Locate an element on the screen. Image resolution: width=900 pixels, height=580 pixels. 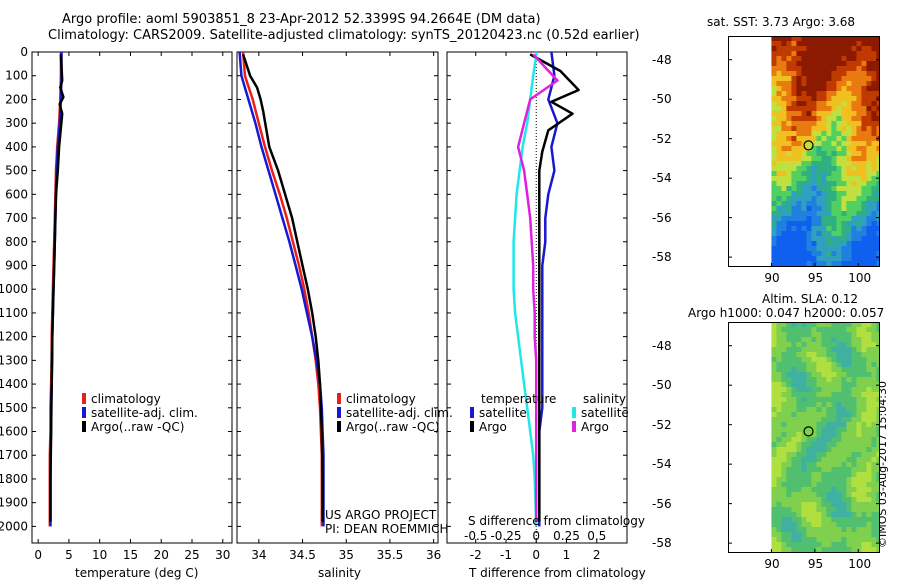
y-tick-label: 900 is located at coordinates (16, 265).